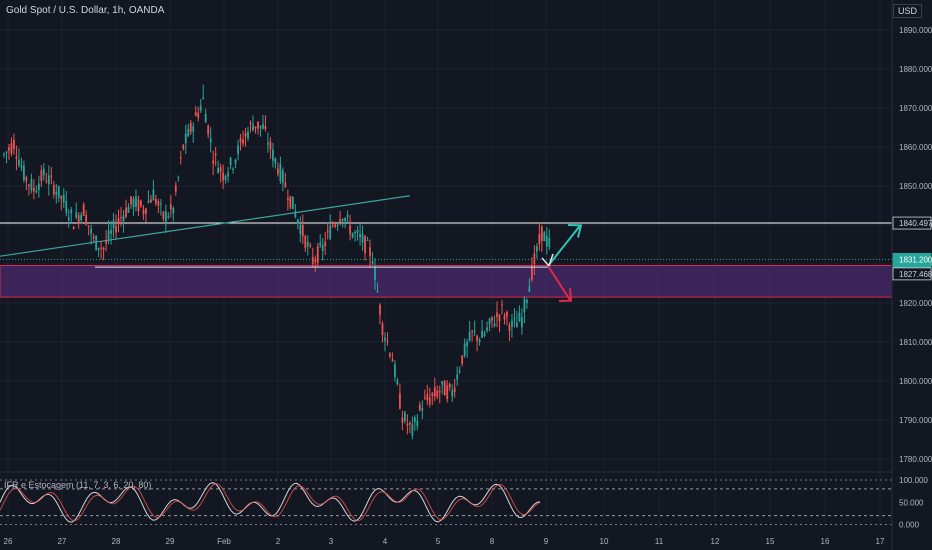  Describe the element at coordinates (604, 541) in the screenshot. I see `time-tick-label: 10` at that location.